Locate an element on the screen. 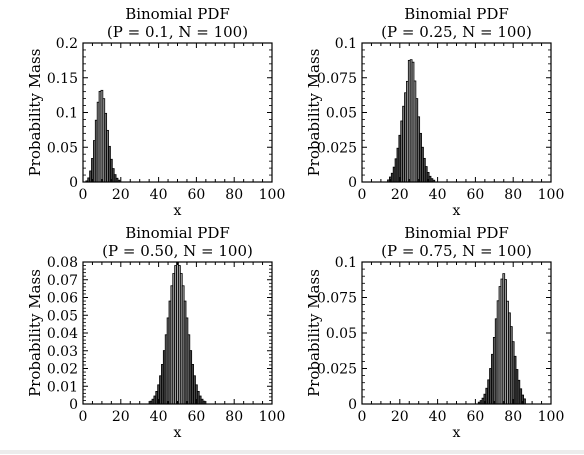 Image resolution: width=584 pixels, height=455 pixels. y-tick-label: 0.08 is located at coordinates (62, 263).